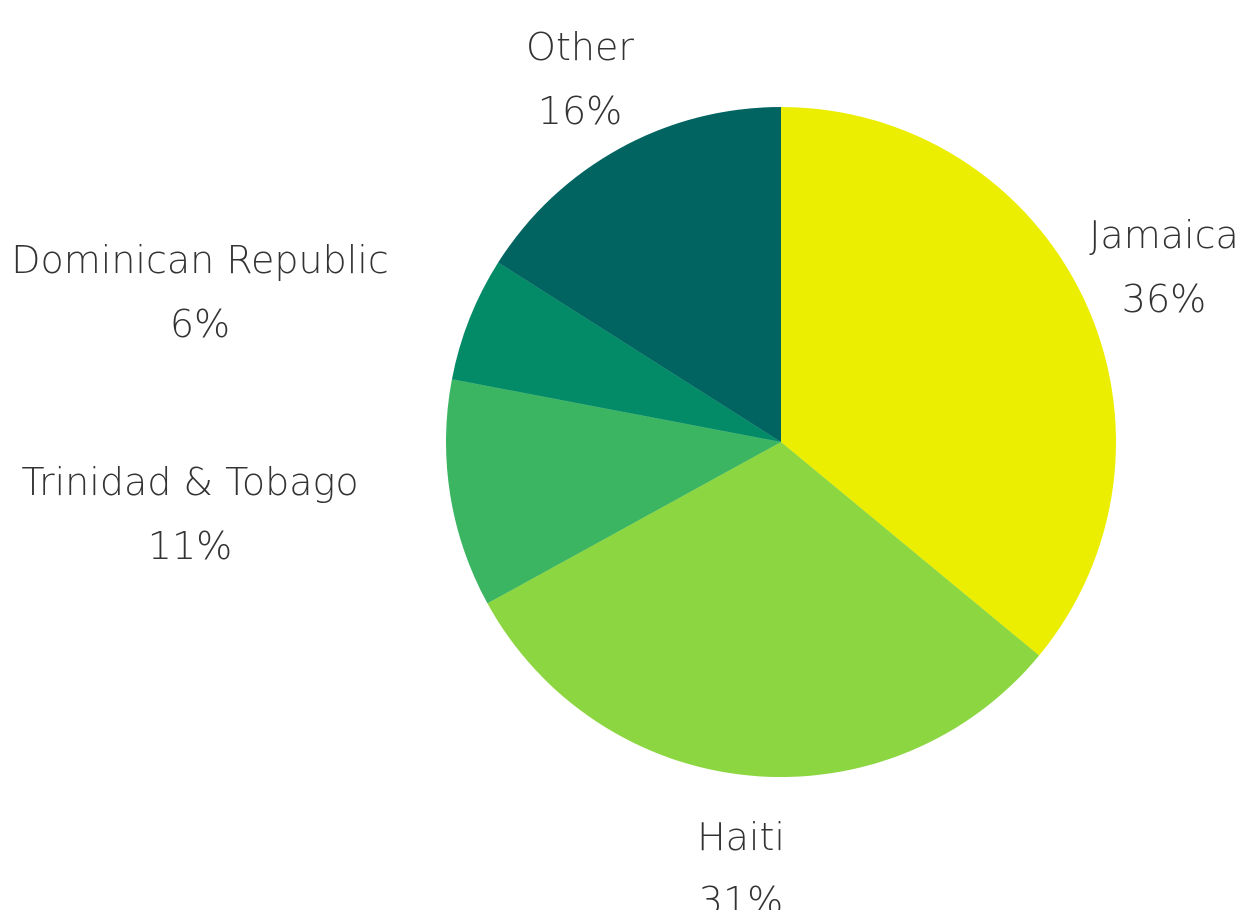  Describe the element at coordinates (1164, 299) in the screenshot. I see `slice-value-label-jamaica: 36%` at that location.